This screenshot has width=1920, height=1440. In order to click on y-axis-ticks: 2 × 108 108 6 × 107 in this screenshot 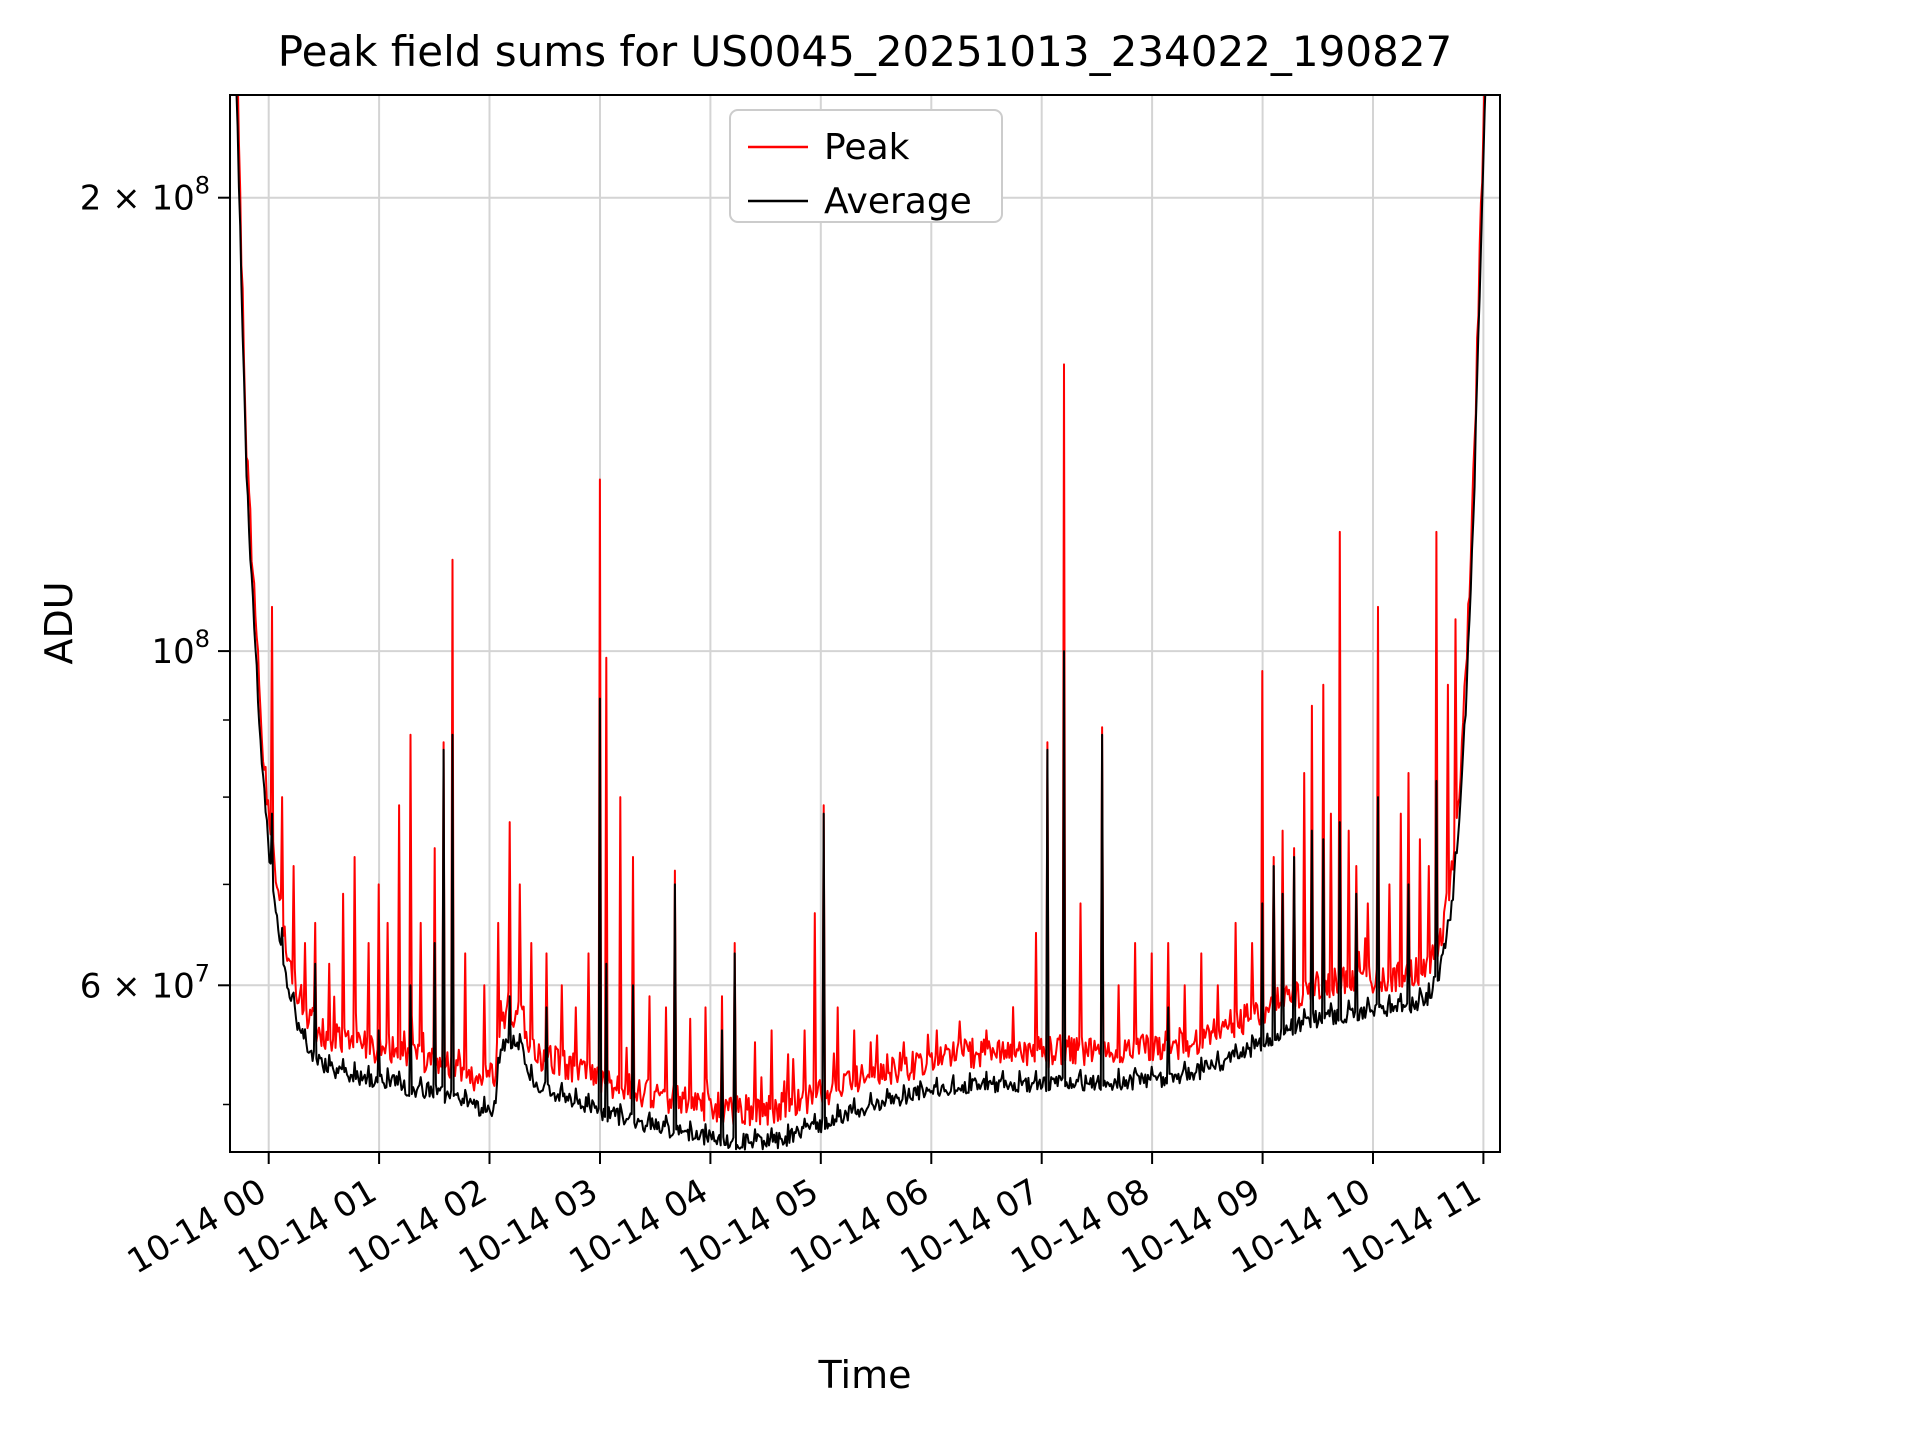, I will do `click(155, 639)`.